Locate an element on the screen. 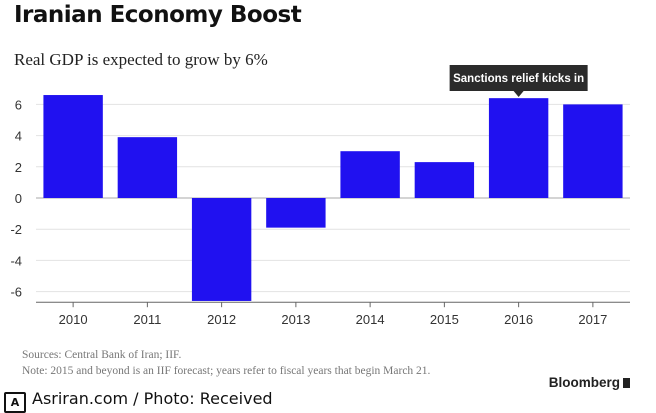 This screenshot has width=656, height=413. bar-2017 is located at coordinates (593, 151).